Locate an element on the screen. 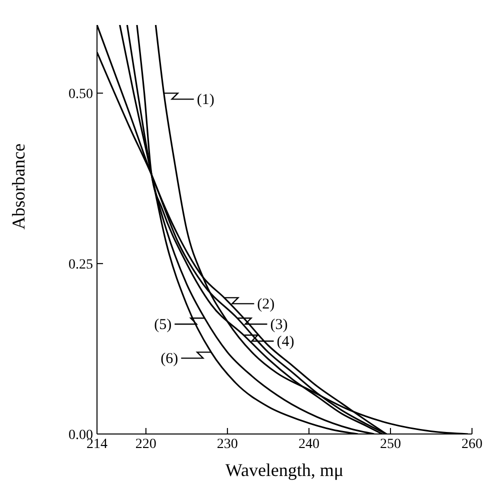 This screenshot has width=493, height=500. annotation: (2) is located at coordinates (266, 304).